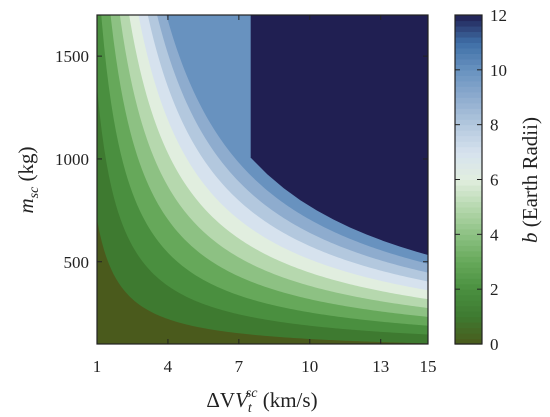 This screenshot has width=550, height=417. I want to click on x-tick-label: 13, so click(380, 366).